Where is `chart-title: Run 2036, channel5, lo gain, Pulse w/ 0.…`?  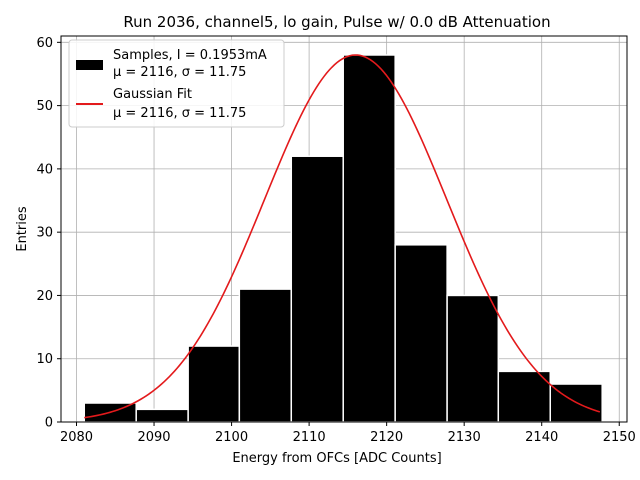 chart-title: Run 2036, channel5, lo gain, Pulse w/ 0.… is located at coordinates (336, 22).